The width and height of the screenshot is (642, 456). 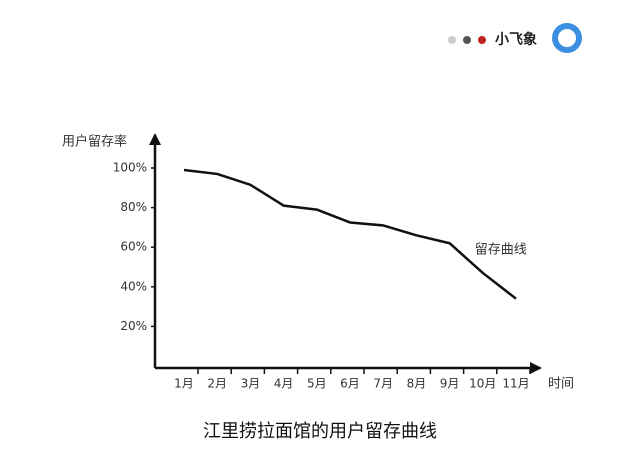 What do you see at coordinates (133, 207) in the screenshot?
I see `y-tick-label: 80%` at bounding box center [133, 207].